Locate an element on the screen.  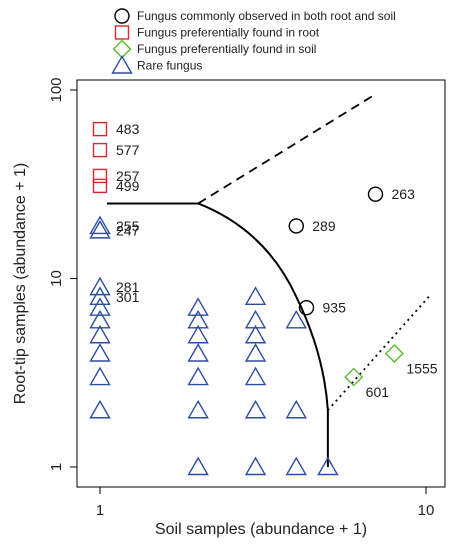
point-label: 601 is located at coordinates (378, 392).